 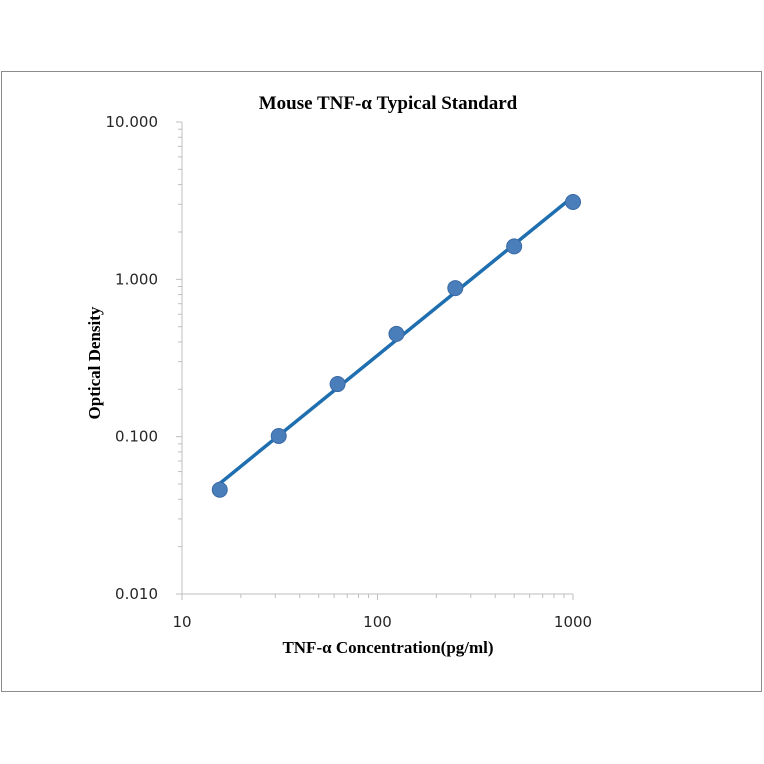 I want to click on y-tick-label: 0.100, so click(x=136, y=437).